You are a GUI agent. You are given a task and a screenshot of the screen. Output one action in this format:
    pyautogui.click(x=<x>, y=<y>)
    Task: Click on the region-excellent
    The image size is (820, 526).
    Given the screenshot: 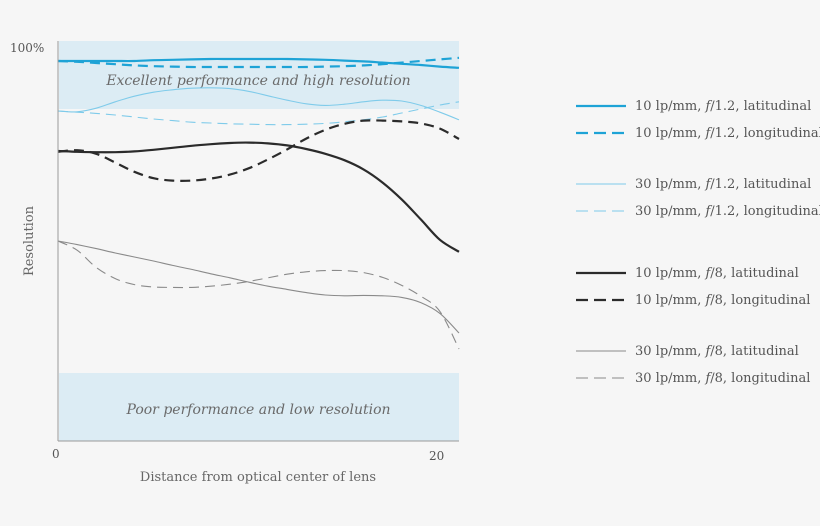 What is the action you would take?
    pyautogui.click(x=259, y=75)
    